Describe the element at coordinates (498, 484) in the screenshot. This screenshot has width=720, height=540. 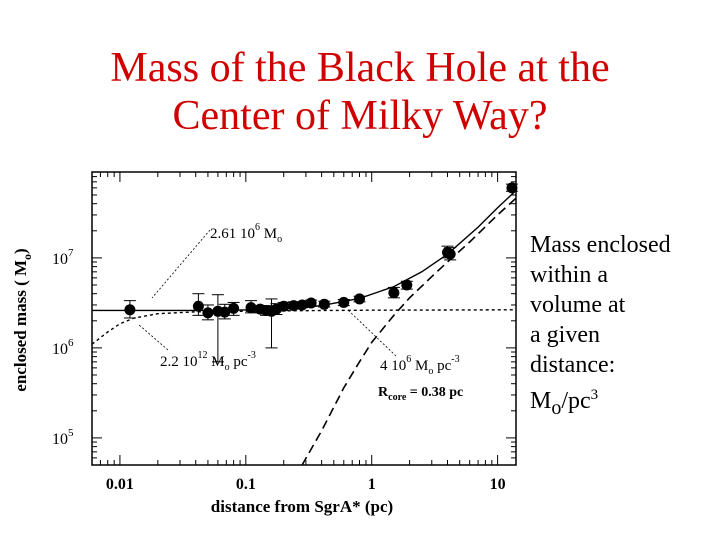
I see `x-tick-label: 10` at that location.